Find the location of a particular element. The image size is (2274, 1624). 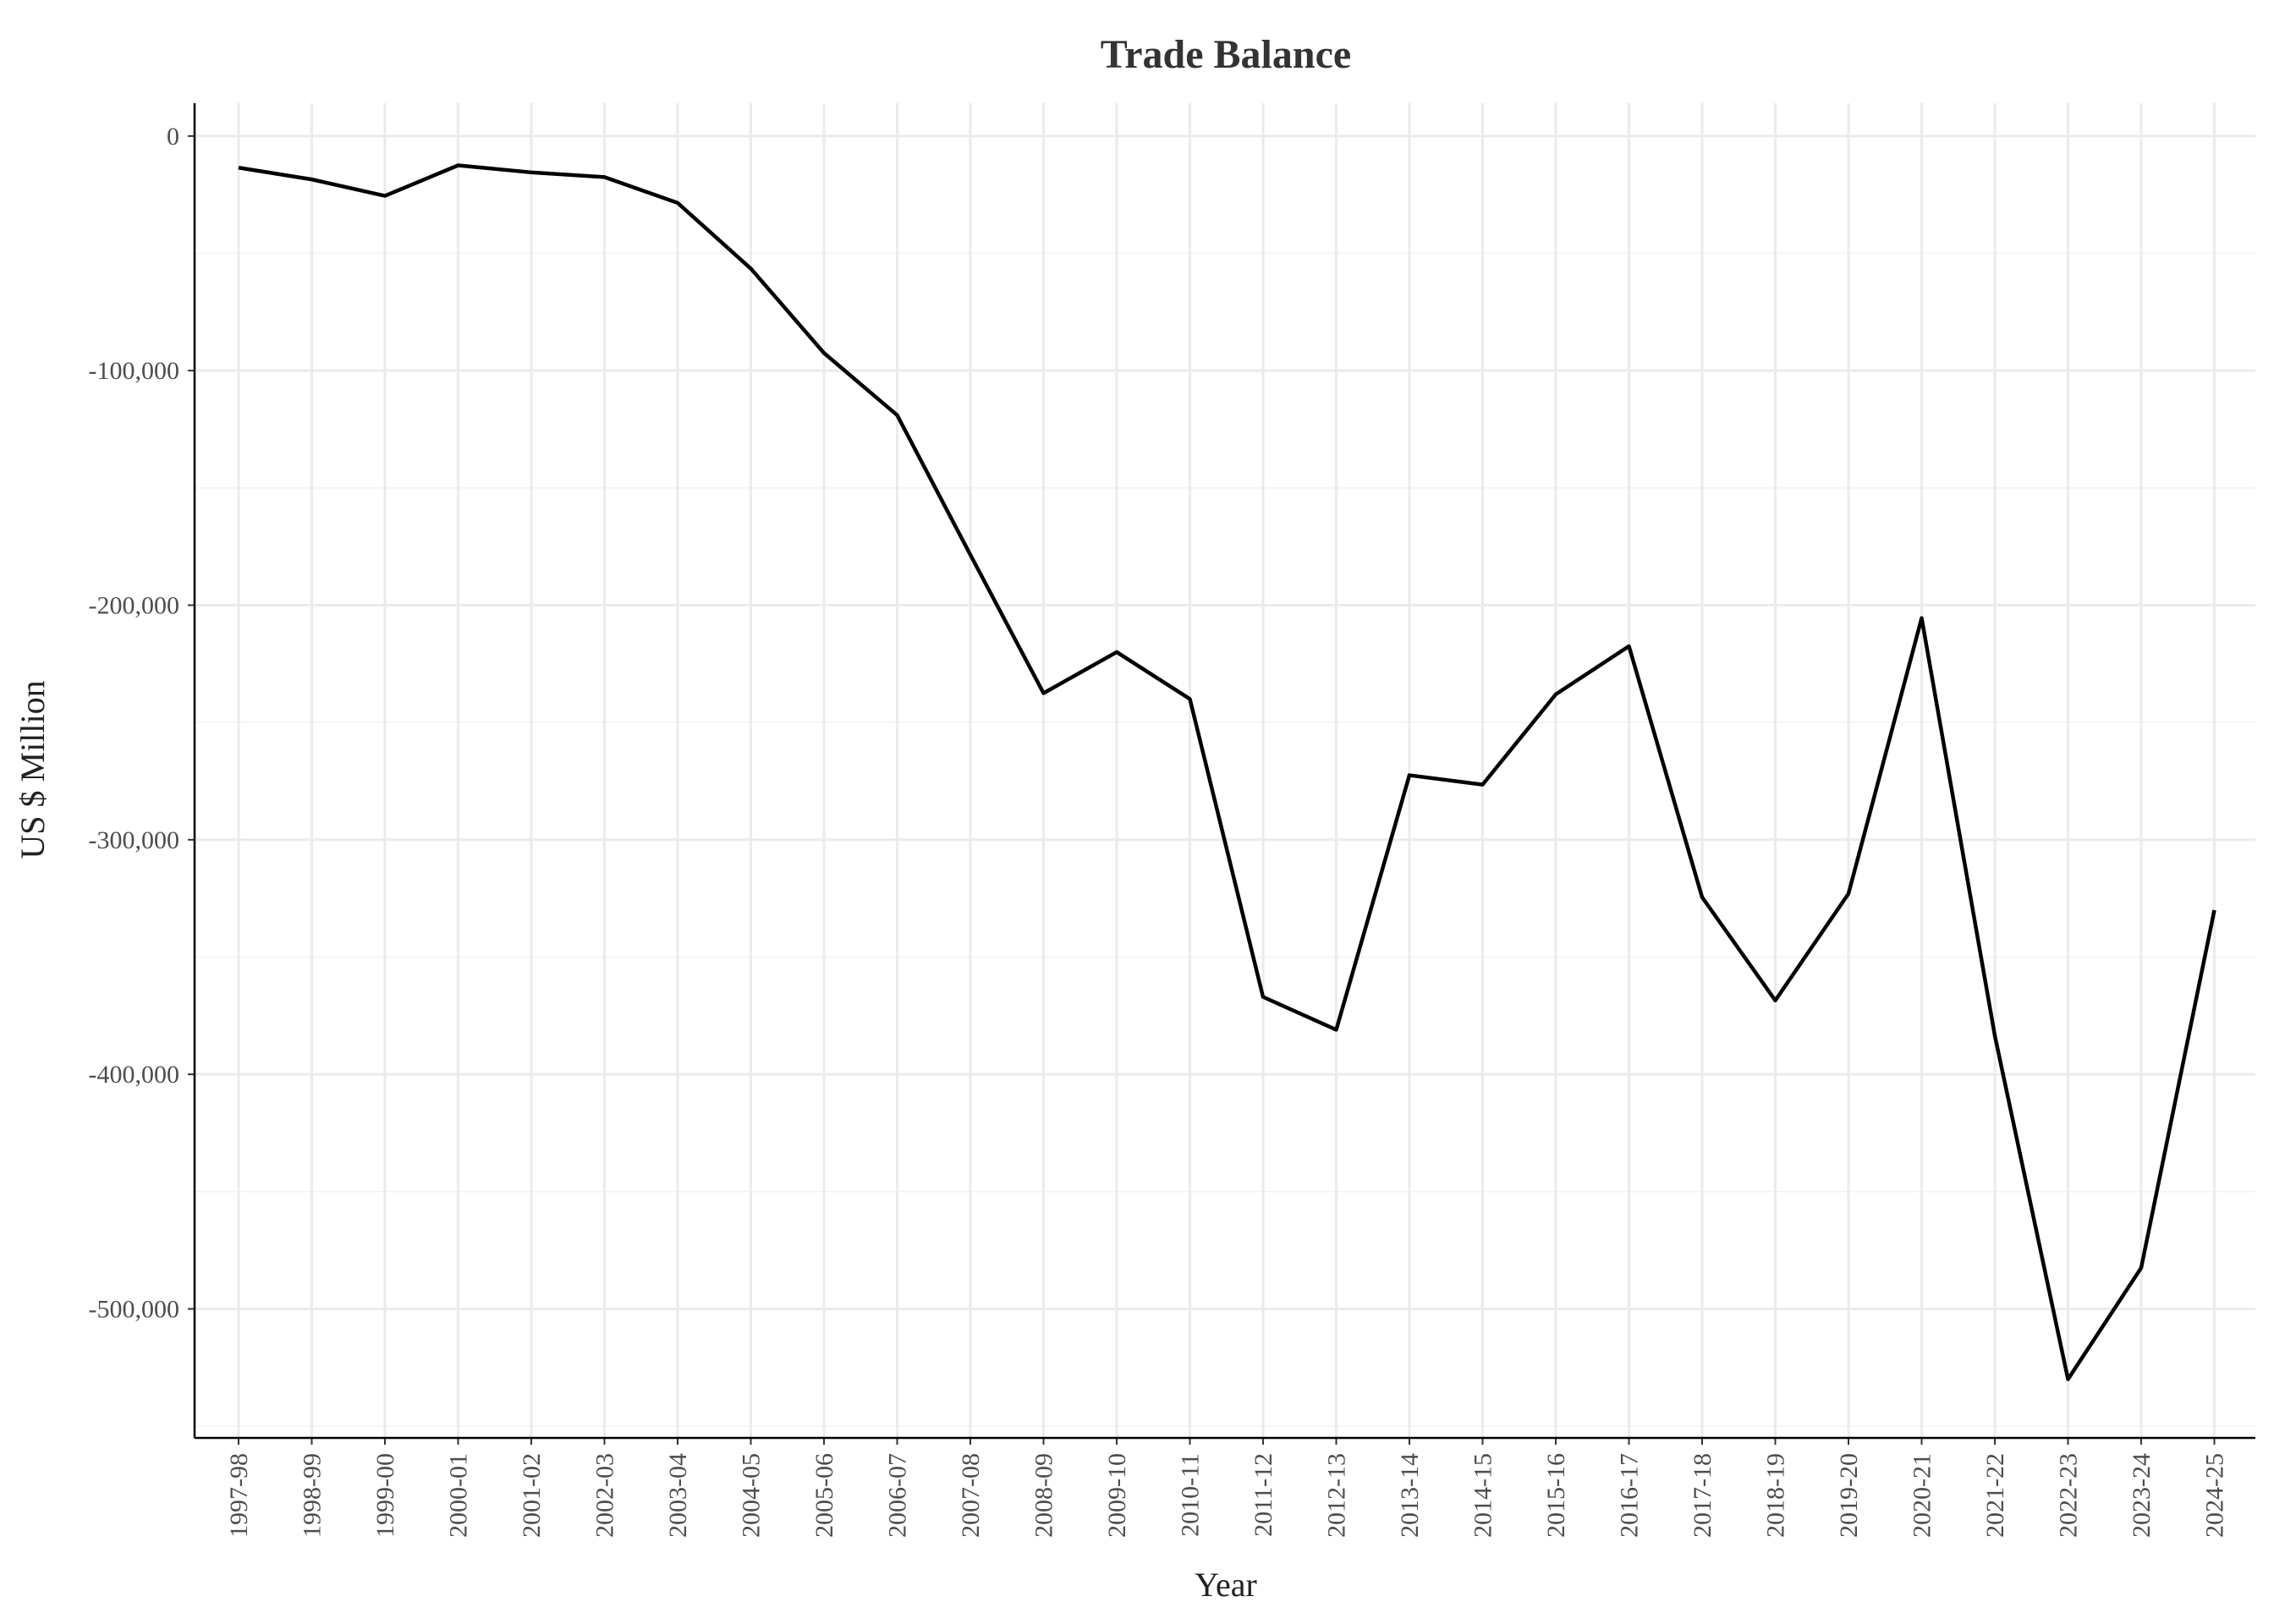

x-tick-label: 2021-22 is located at coordinates (1995, 1495).